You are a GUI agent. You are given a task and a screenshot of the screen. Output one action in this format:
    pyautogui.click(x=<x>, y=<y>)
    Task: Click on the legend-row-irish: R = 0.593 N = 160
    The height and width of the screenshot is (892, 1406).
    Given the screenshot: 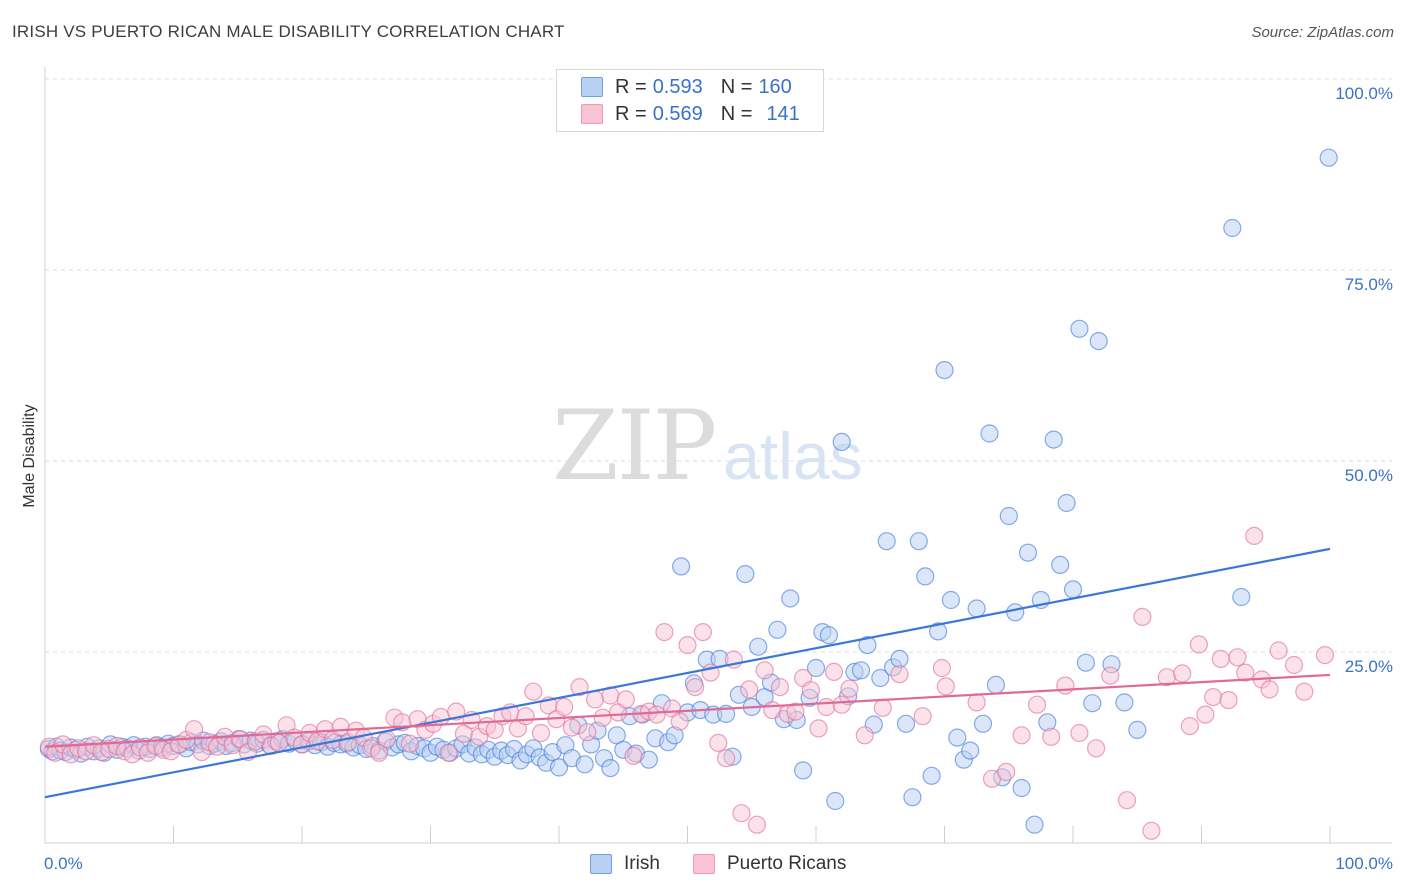 What is the action you would take?
    pyautogui.click(x=686, y=87)
    